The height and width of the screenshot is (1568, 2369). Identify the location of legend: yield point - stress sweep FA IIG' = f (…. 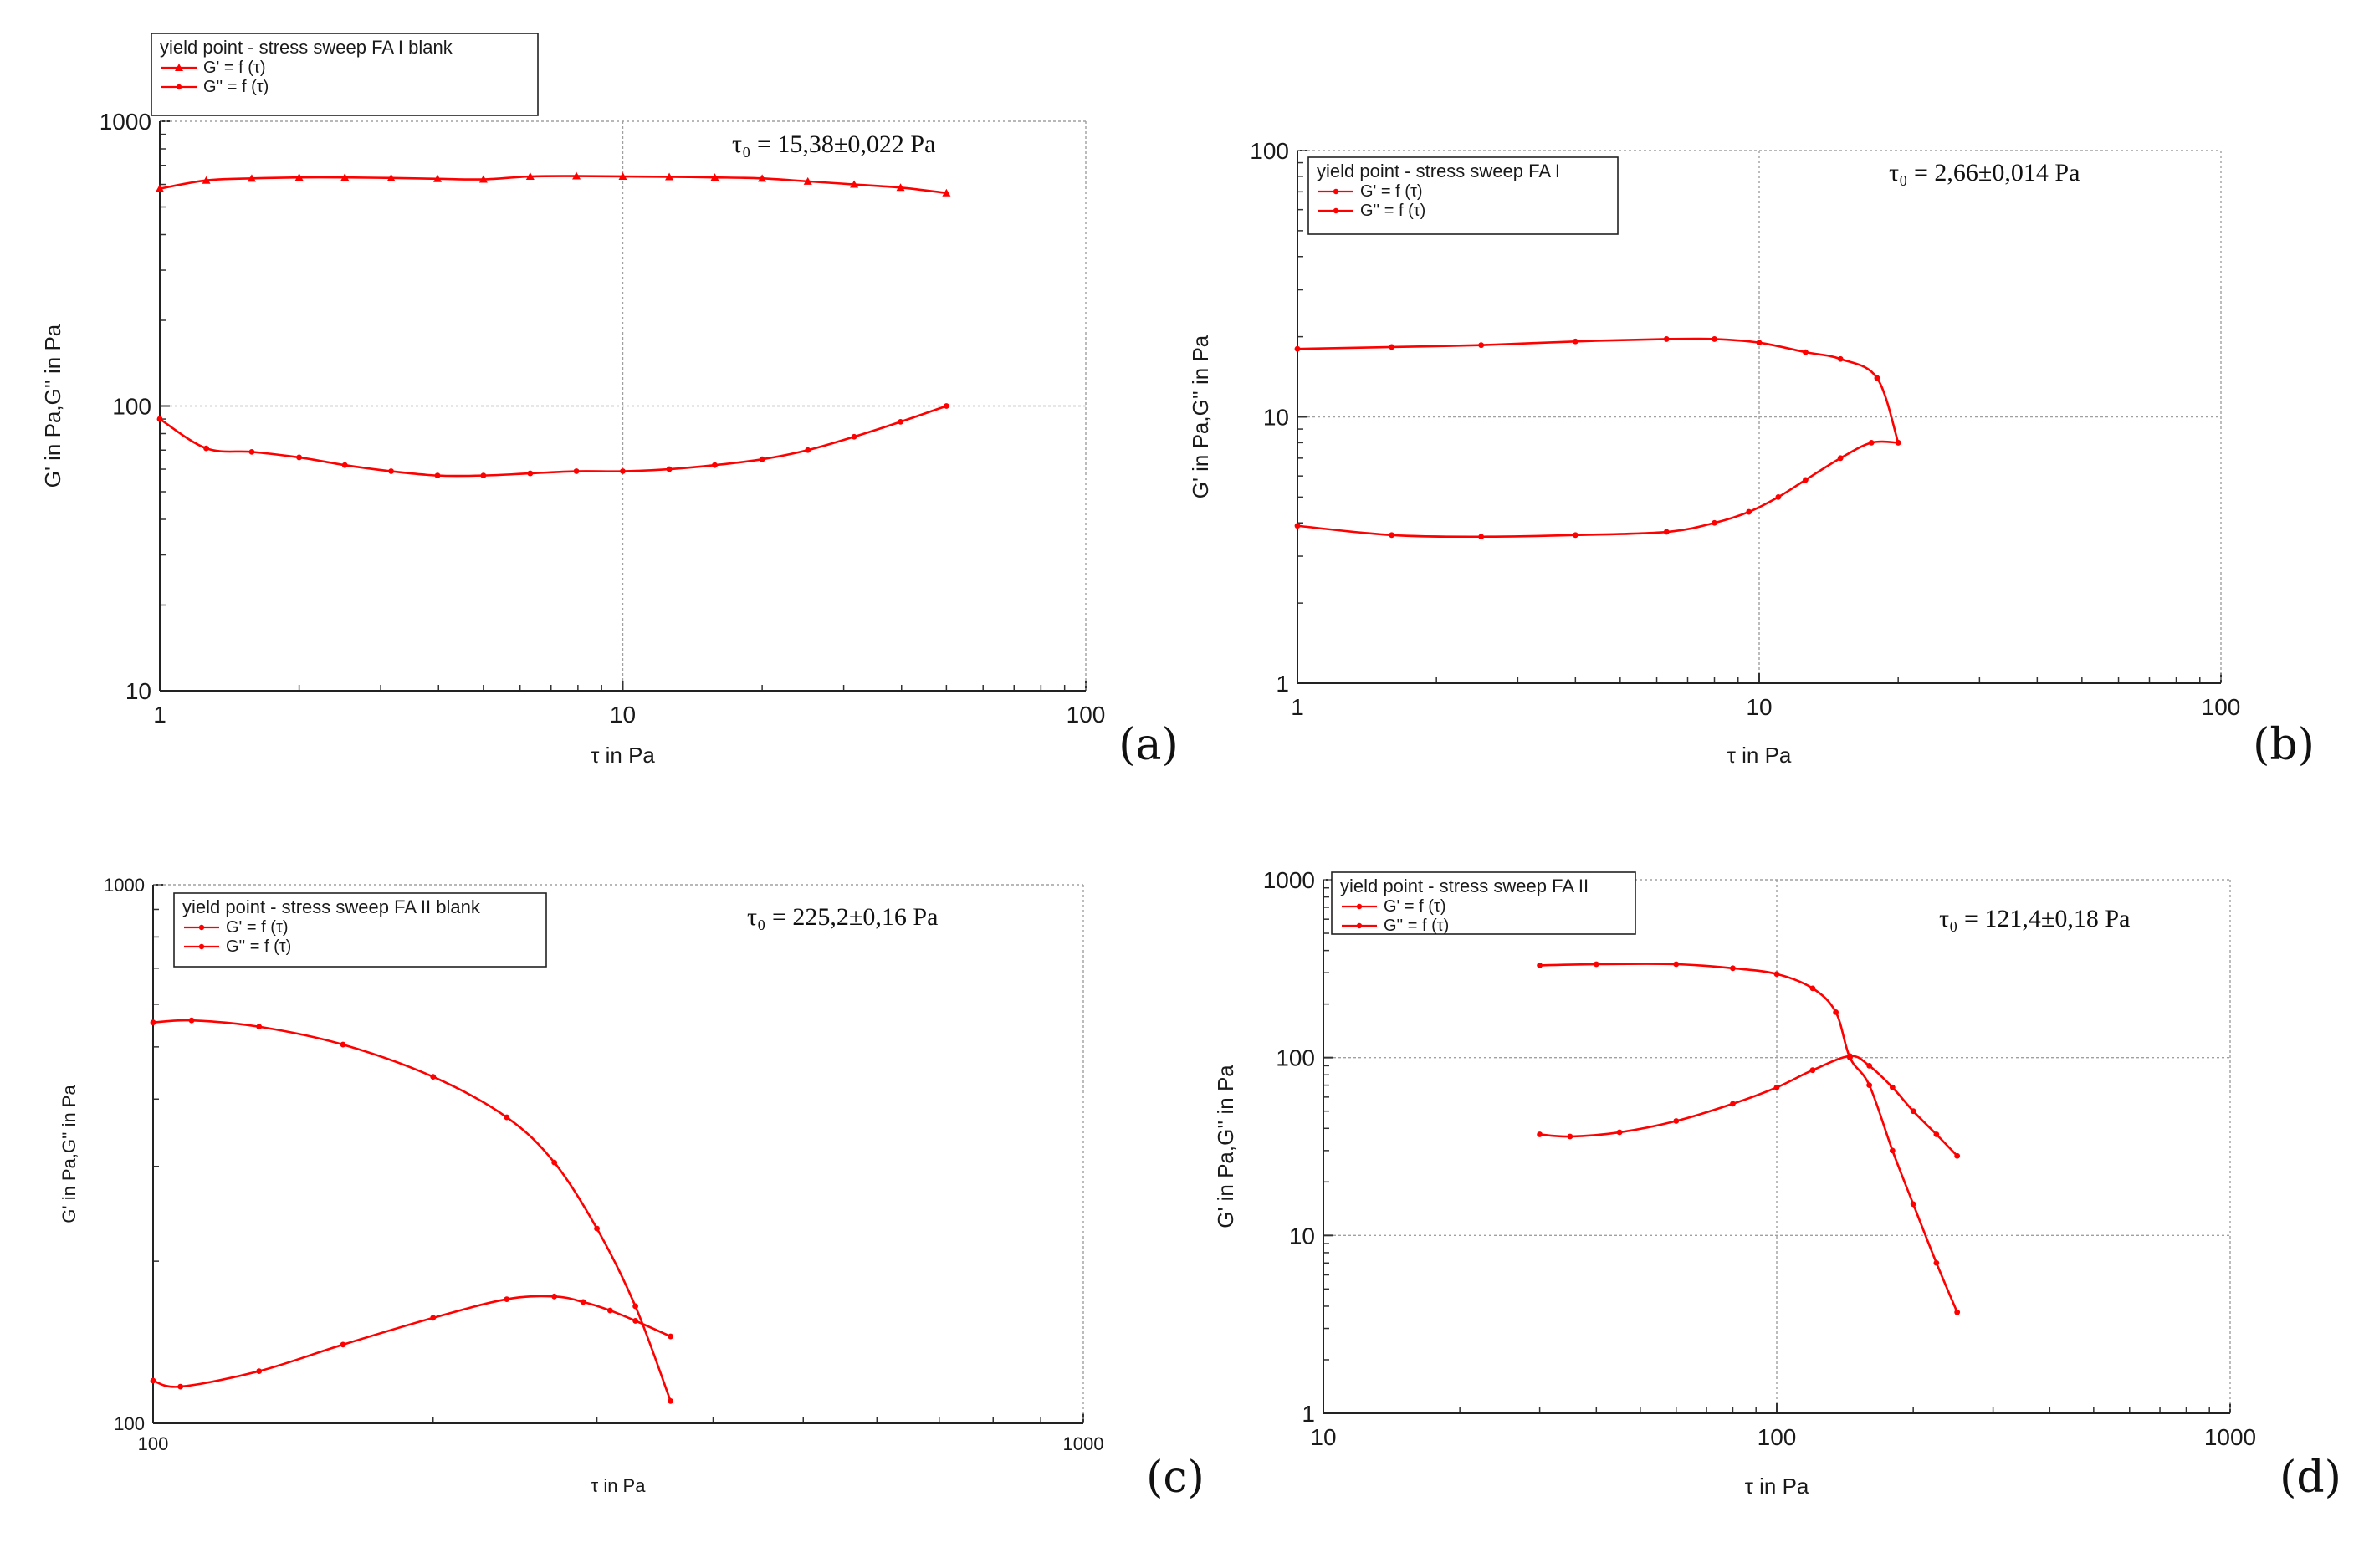
(1483, 903).